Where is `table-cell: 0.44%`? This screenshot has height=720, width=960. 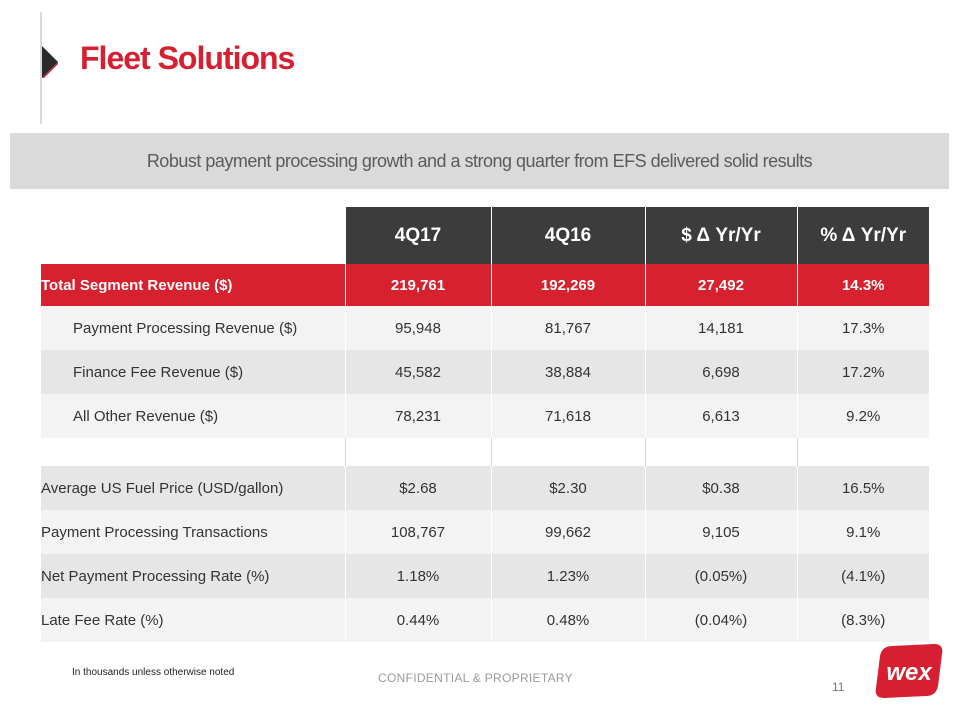 table-cell: 0.44% is located at coordinates (417, 620).